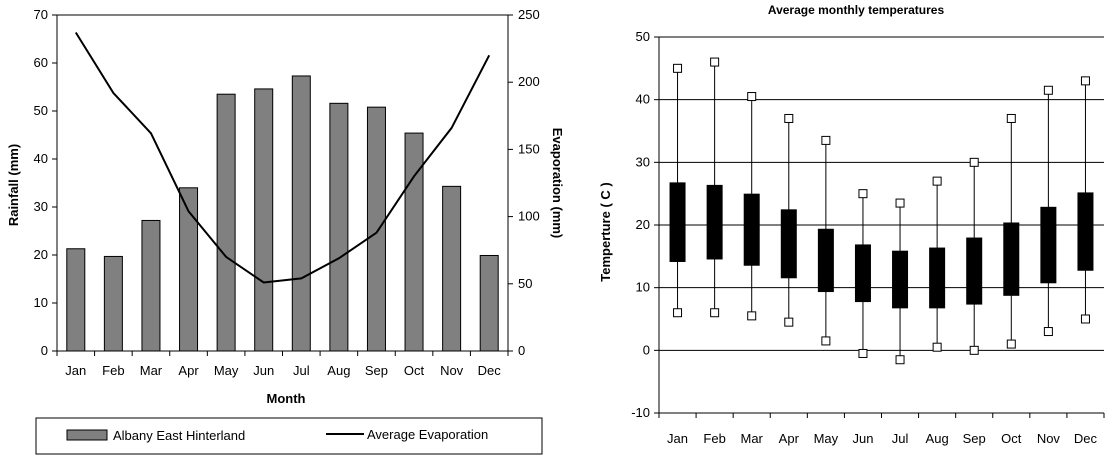  What do you see at coordinates (529, 148) in the screenshot?
I see `right-y-tick-label: 150` at bounding box center [529, 148].